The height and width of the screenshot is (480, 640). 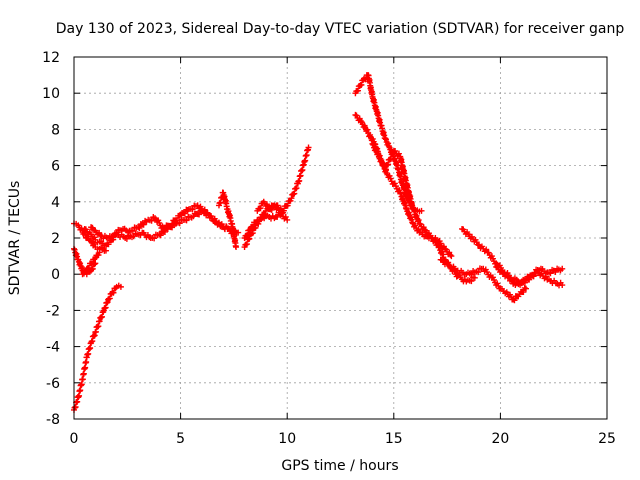 I want to click on y-tick-label: 4, so click(x=55, y=203).